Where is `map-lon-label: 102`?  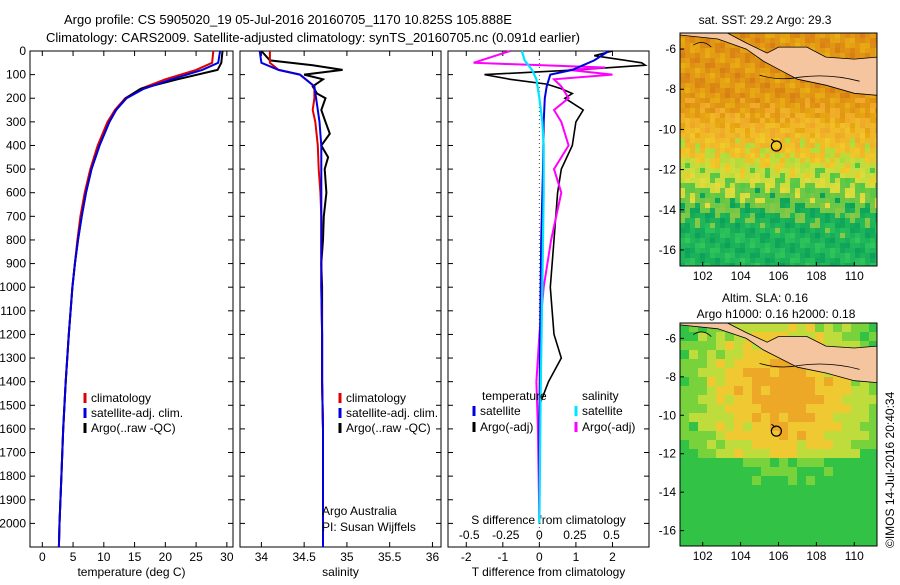
map-lon-label: 102 is located at coordinates (703, 276).